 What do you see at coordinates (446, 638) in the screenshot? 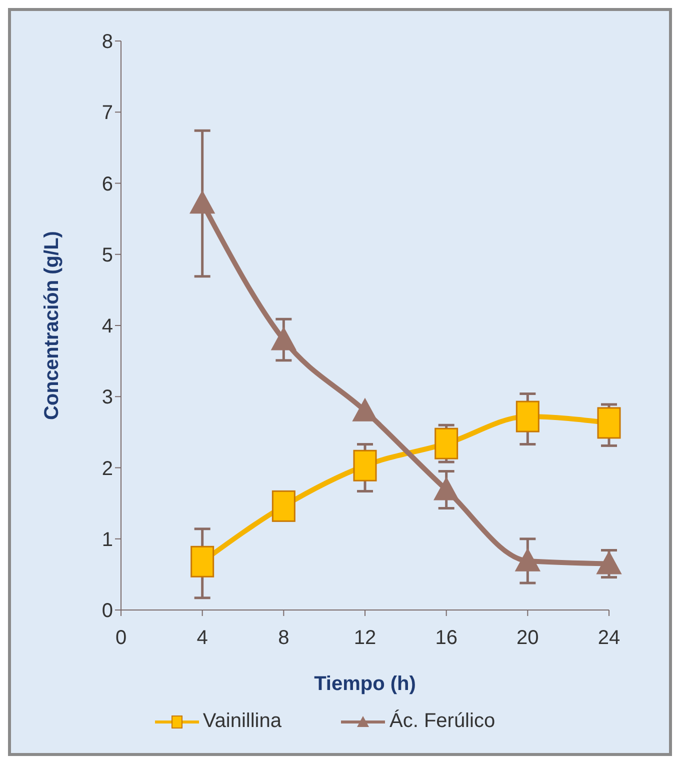
I see `x-tick-label: 16` at bounding box center [446, 638].